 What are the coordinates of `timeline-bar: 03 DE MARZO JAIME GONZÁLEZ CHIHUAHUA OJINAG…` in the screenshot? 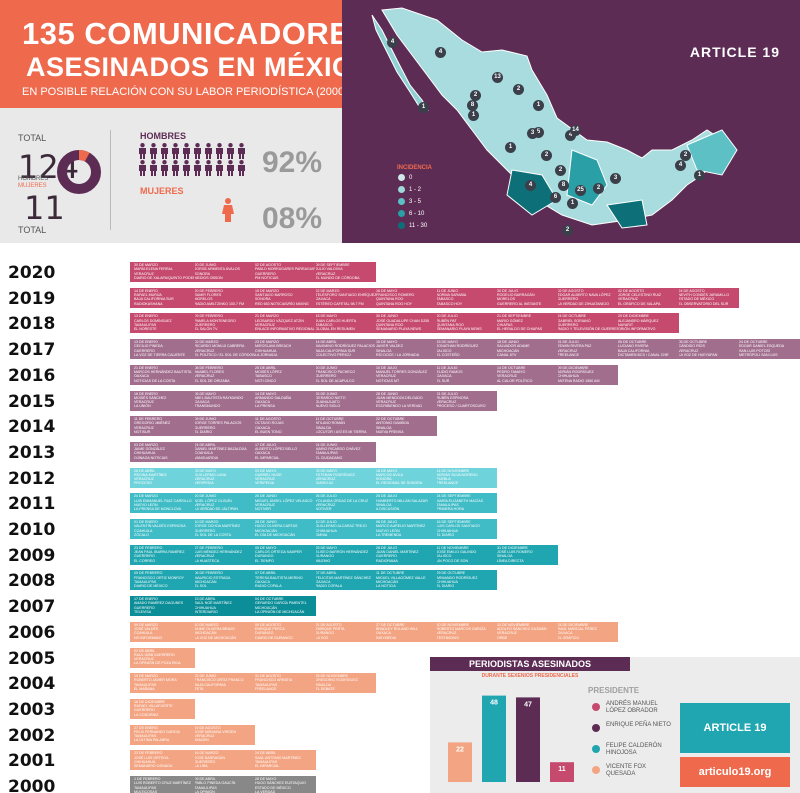 It's located at (253, 451).